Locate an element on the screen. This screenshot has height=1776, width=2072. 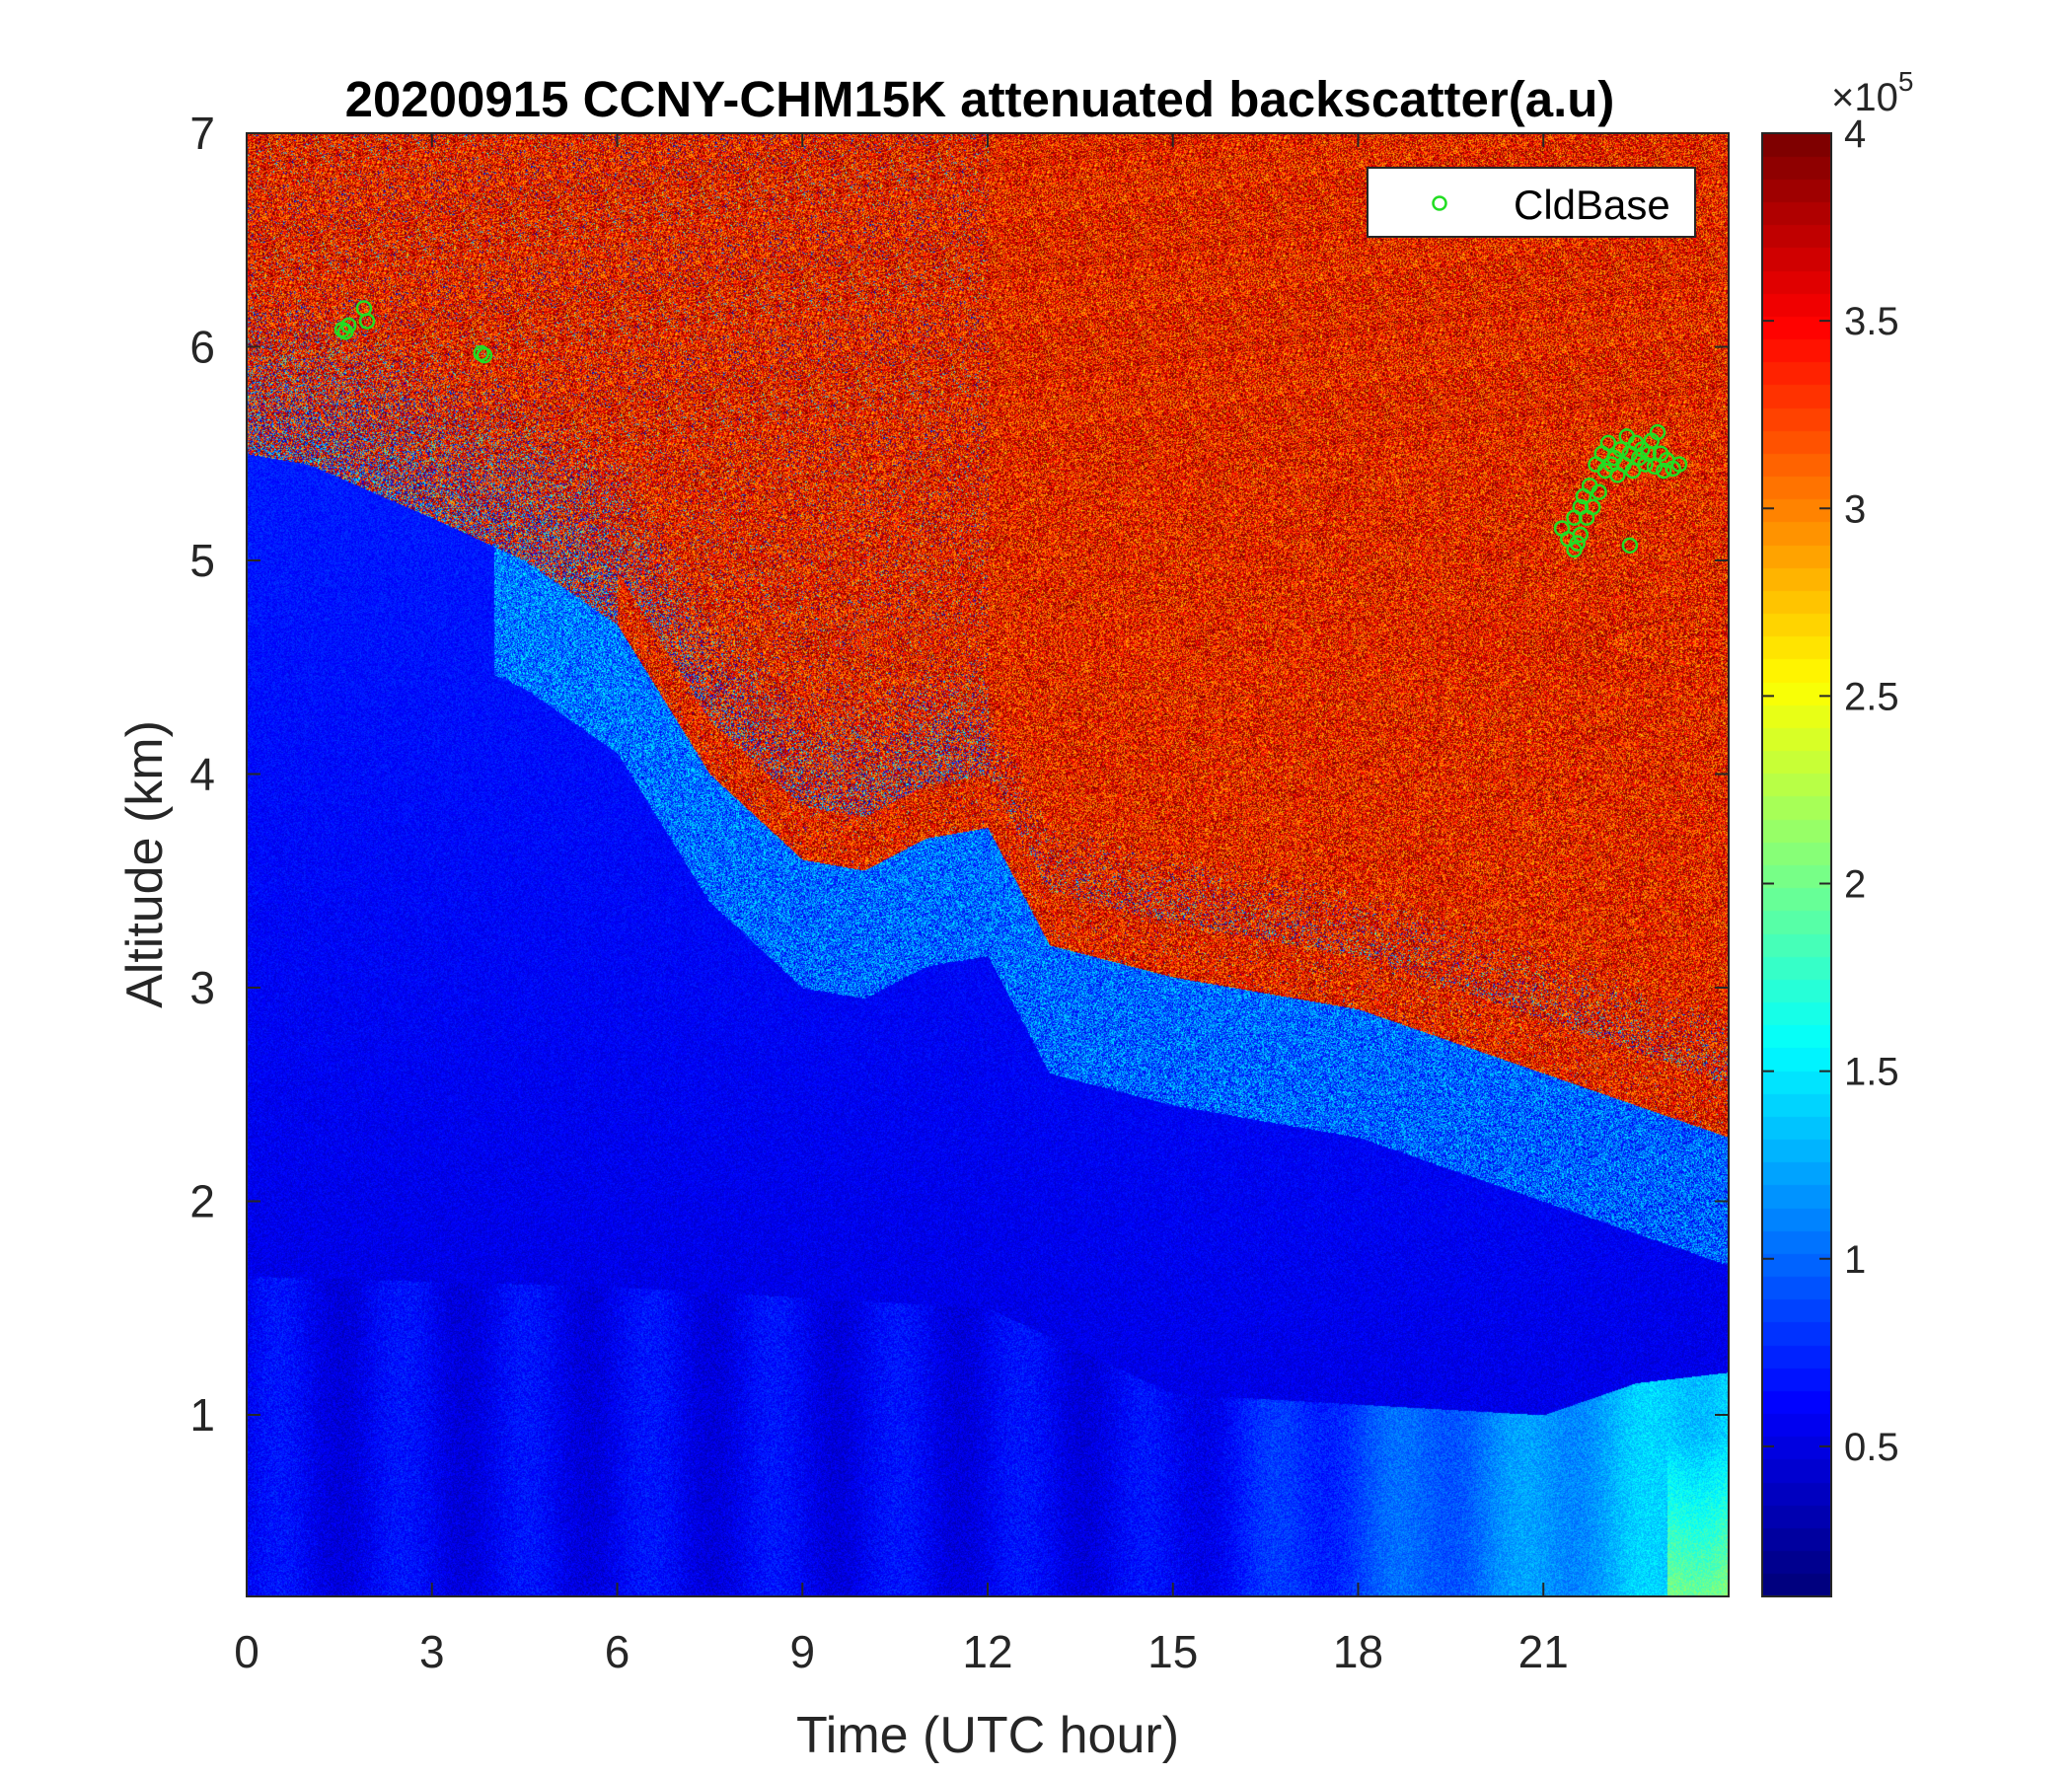
x-tick-label: 6 is located at coordinates (618, 1652).